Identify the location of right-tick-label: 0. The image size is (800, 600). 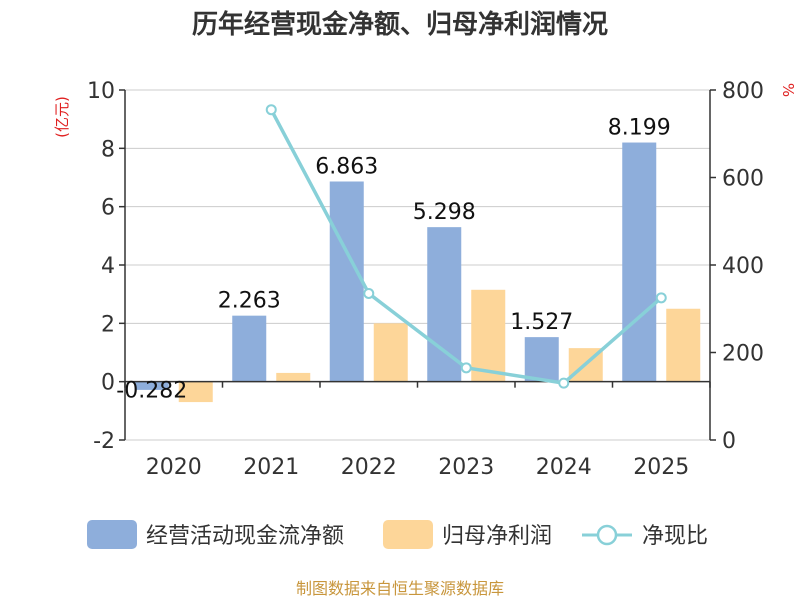
(729, 441).